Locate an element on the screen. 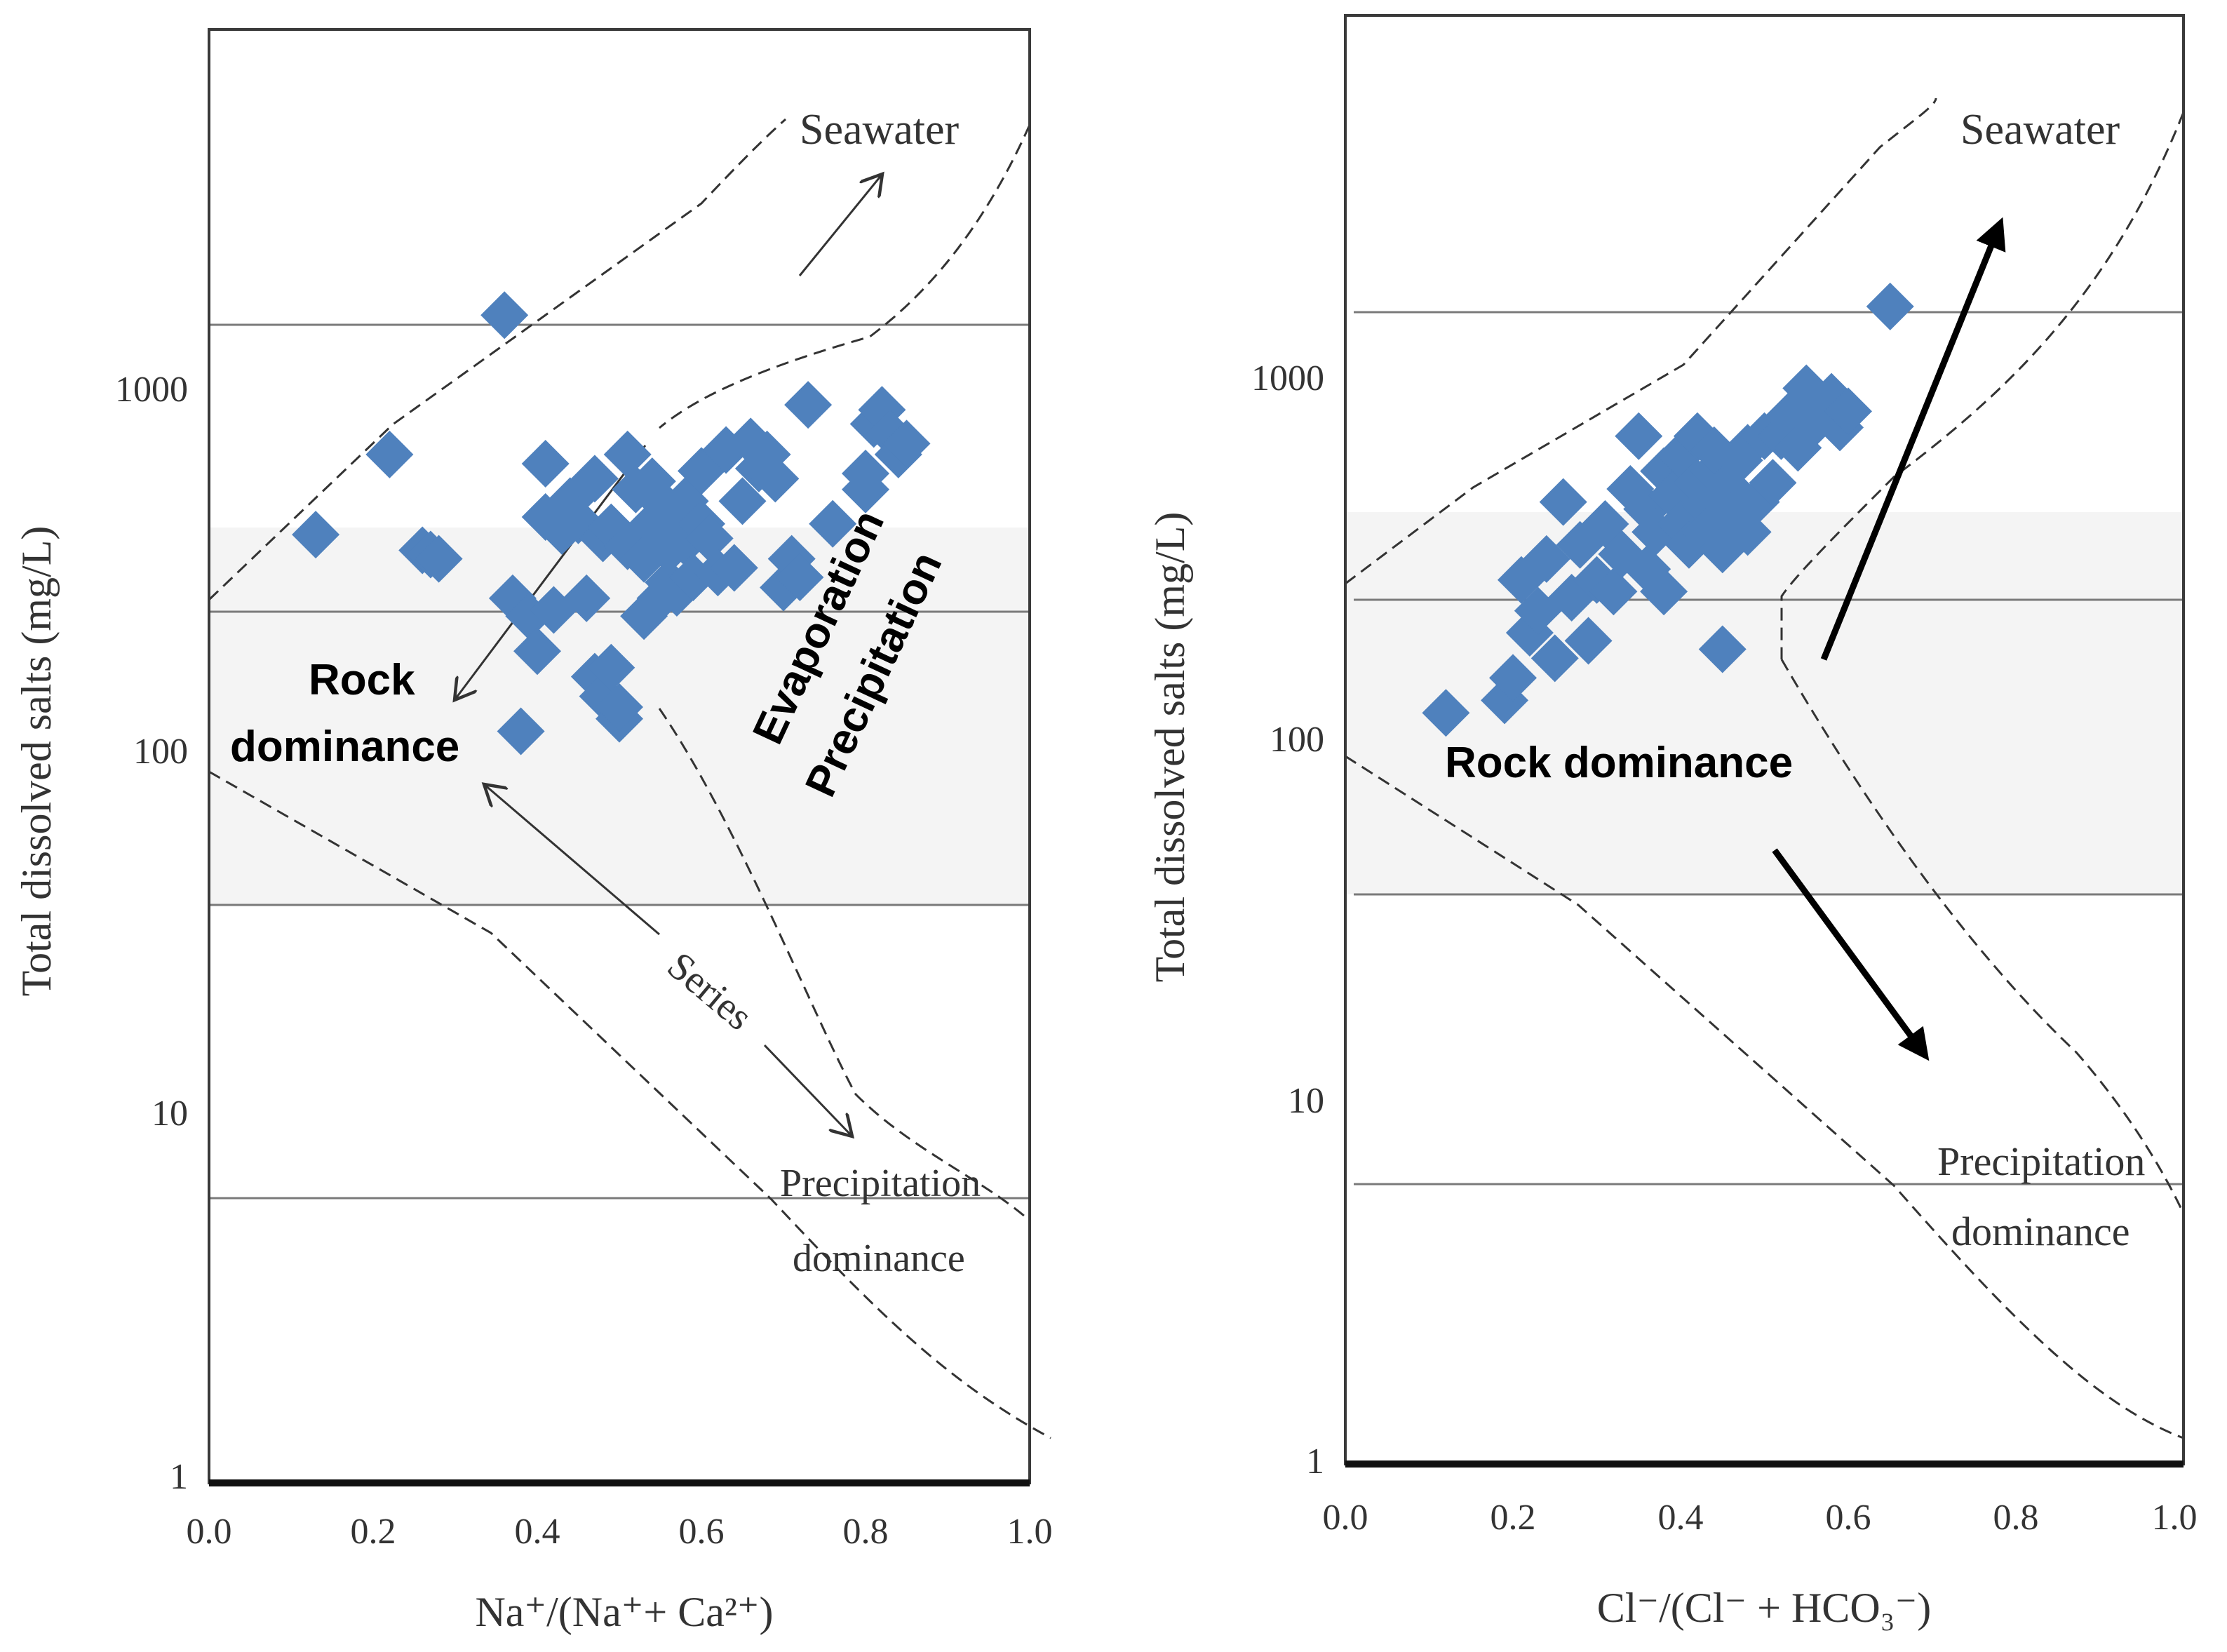 The image size is (2227, 1652). x-axis-title: Na⁺/(Na⁺+ Ca²⁺) is located at coordinates (624, 1612).